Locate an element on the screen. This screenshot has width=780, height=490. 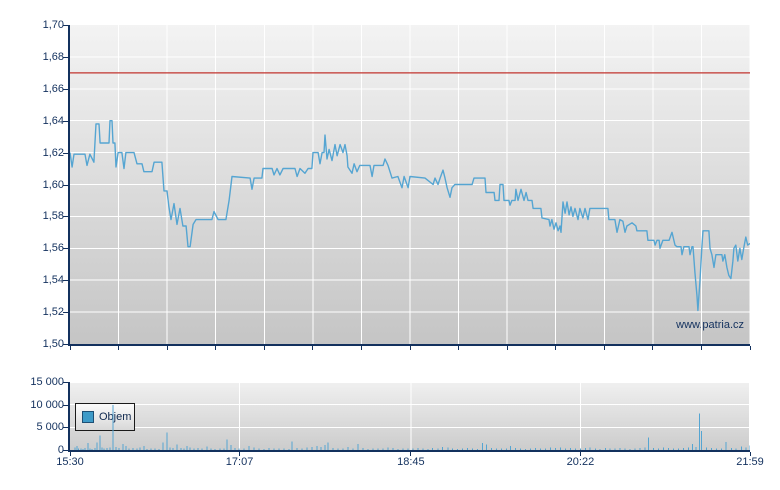
price-y-tick-label: 1,52 is located at coordinates (53, 312).